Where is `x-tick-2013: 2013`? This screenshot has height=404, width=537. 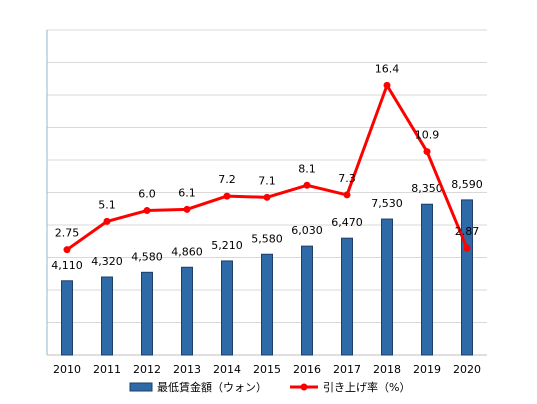
x-tick-2013: 2013 is located at coordinates (187, 369).